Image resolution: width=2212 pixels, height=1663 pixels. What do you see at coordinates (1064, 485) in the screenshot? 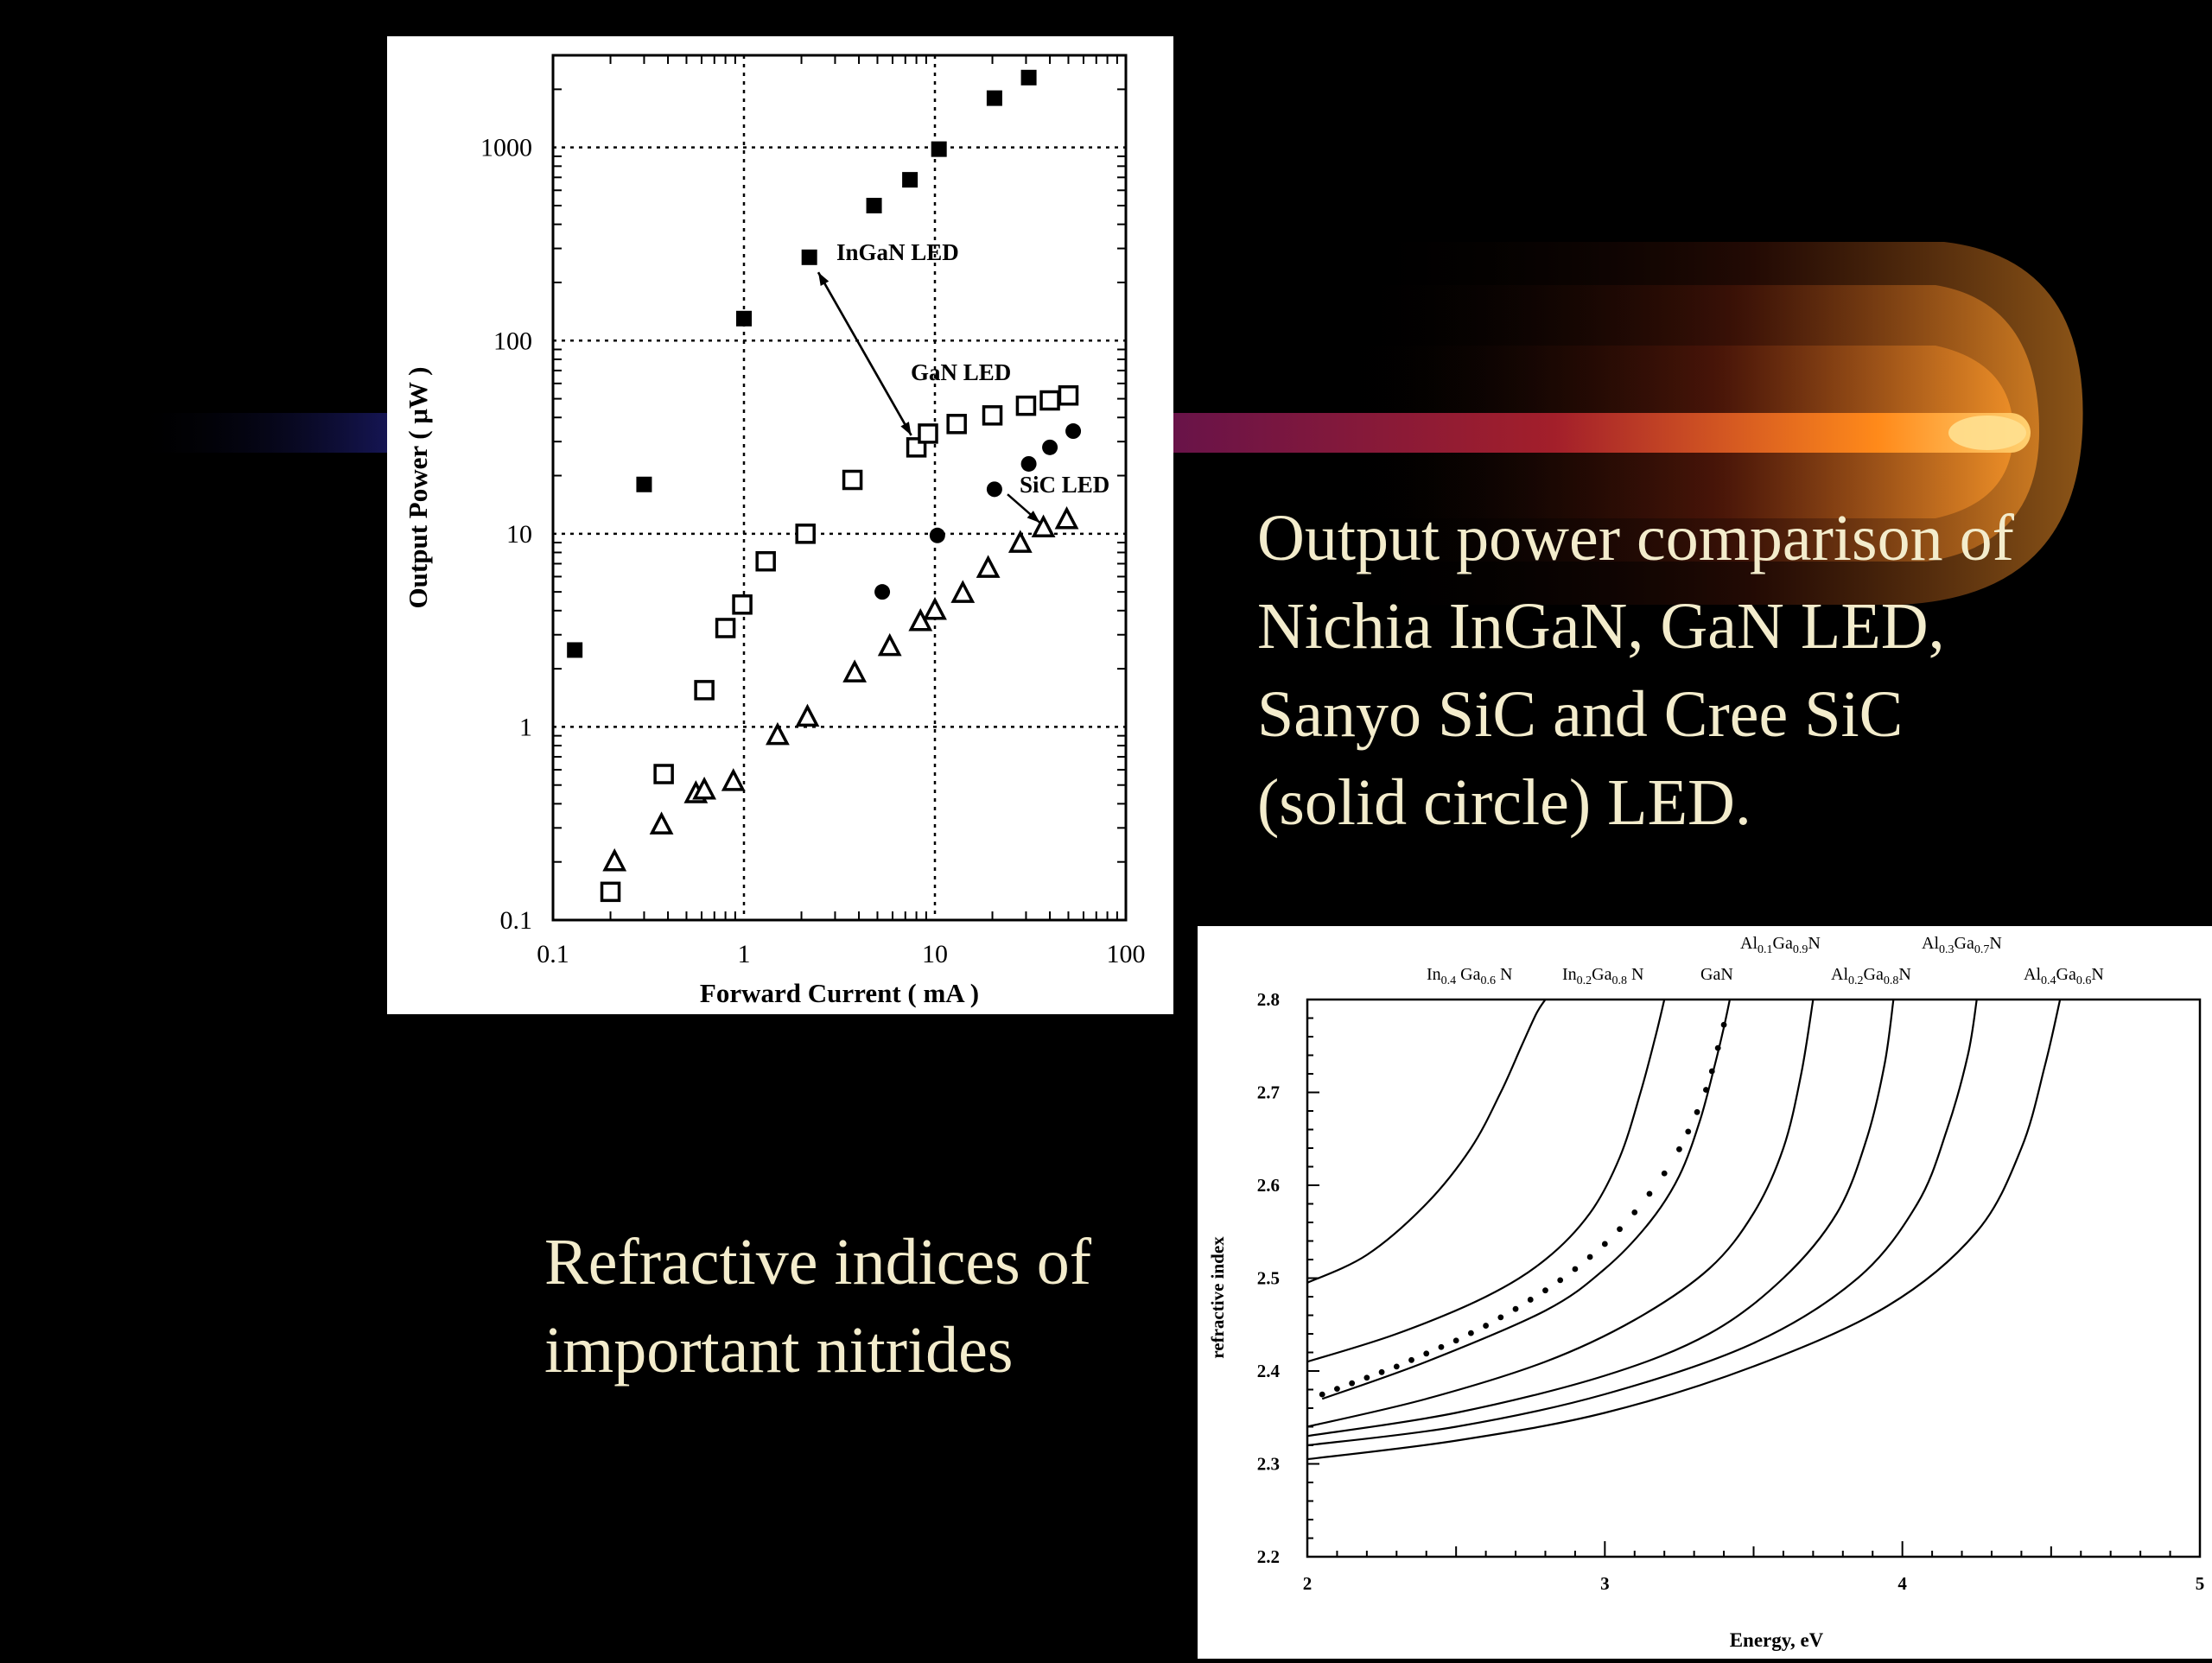
I see `annotation-sic-led: SiC LED` at bounding box center [1064, 485].